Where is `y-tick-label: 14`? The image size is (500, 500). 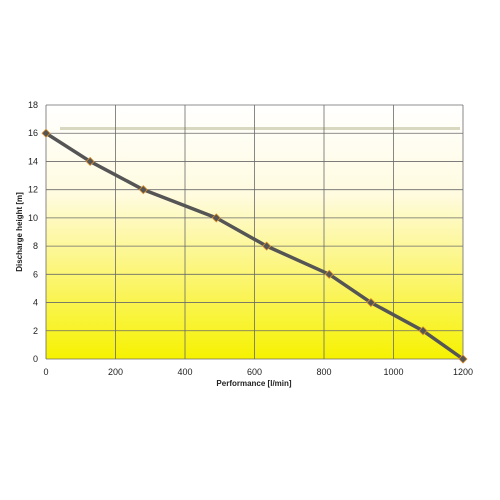 y-tick-label: 14 is located at coordinates (33, 161).